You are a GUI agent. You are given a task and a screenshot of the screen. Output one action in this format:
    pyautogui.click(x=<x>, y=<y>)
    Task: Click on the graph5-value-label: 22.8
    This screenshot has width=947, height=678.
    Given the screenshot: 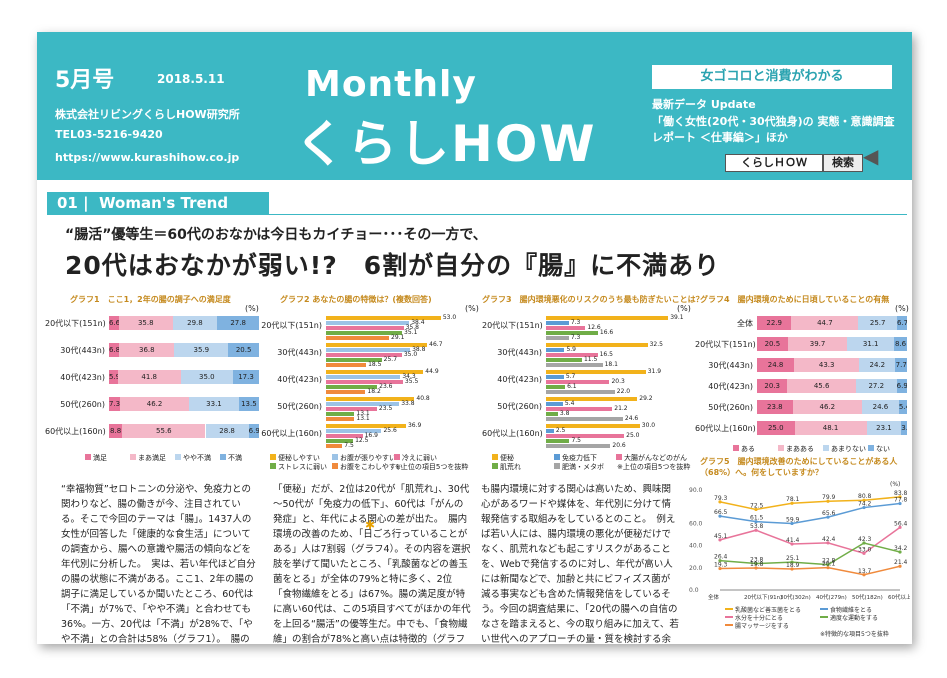 What is the action you would take?
    pyautogui.click(x=829, y=561)
    